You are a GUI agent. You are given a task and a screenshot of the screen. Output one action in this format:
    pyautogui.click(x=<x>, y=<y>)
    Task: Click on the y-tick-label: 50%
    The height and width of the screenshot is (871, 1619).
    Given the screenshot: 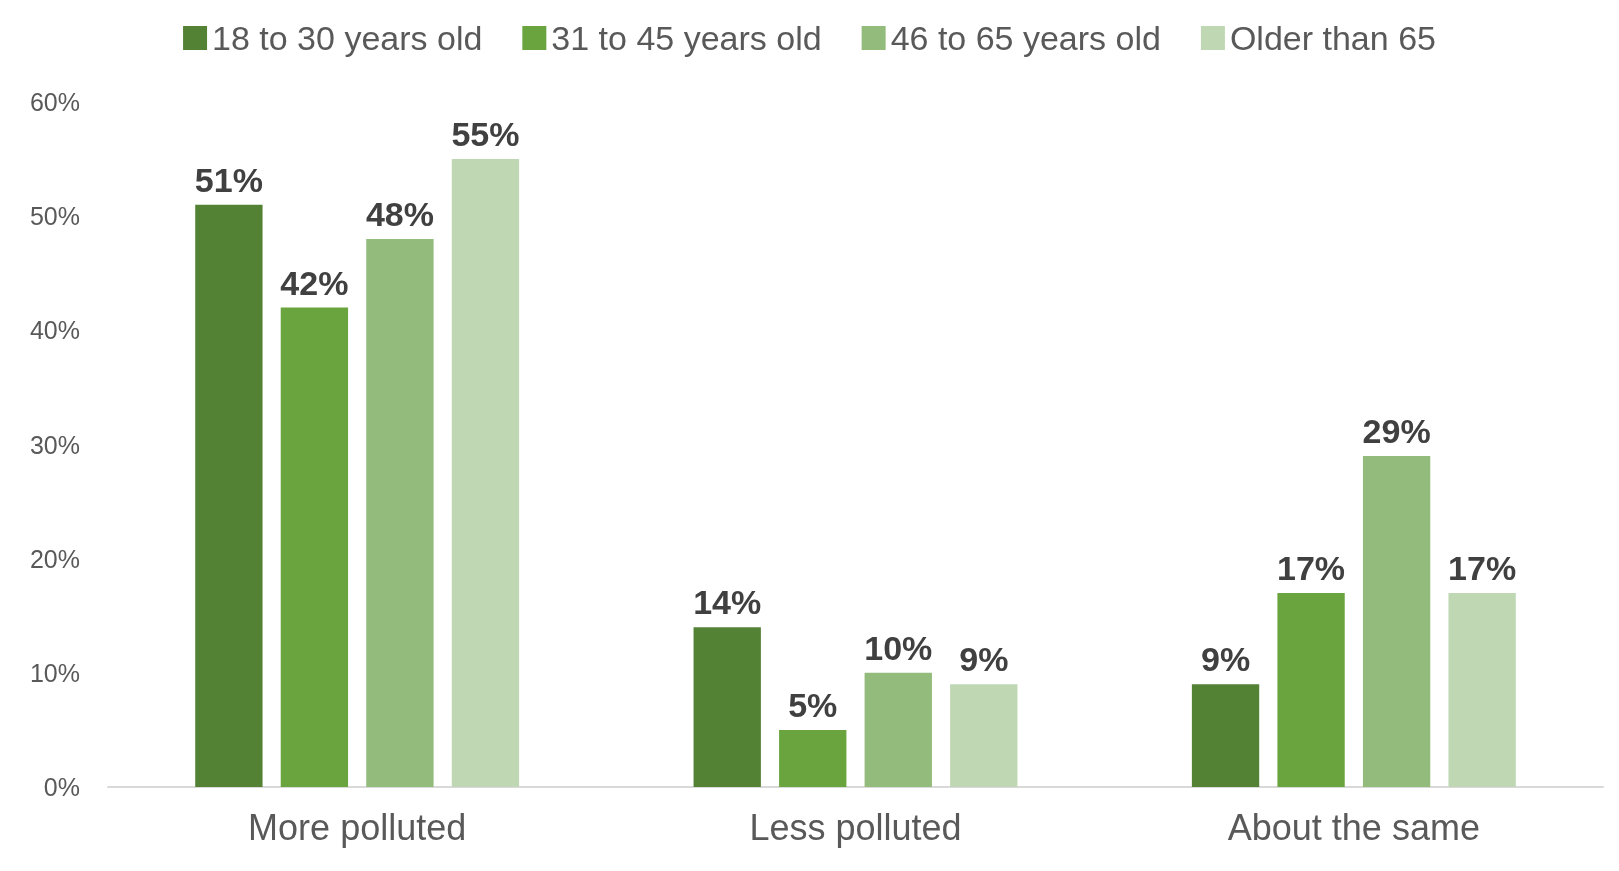 What is the action you would take?
    pyautogui.click(x=54, y=216)
    